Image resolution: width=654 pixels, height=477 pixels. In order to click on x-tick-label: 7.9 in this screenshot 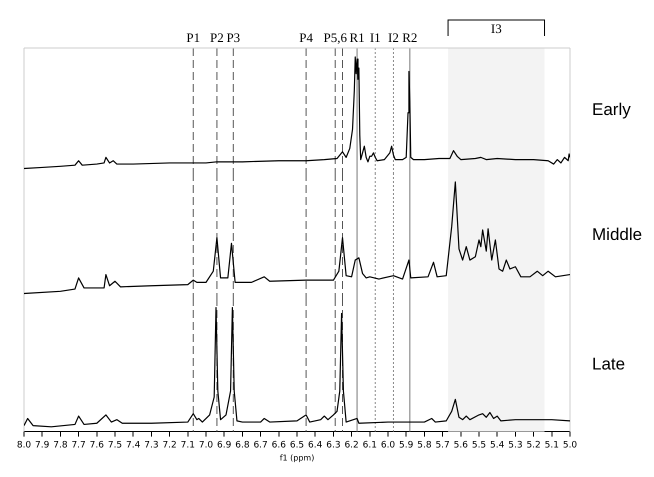, I will do `click(42, 445)`.